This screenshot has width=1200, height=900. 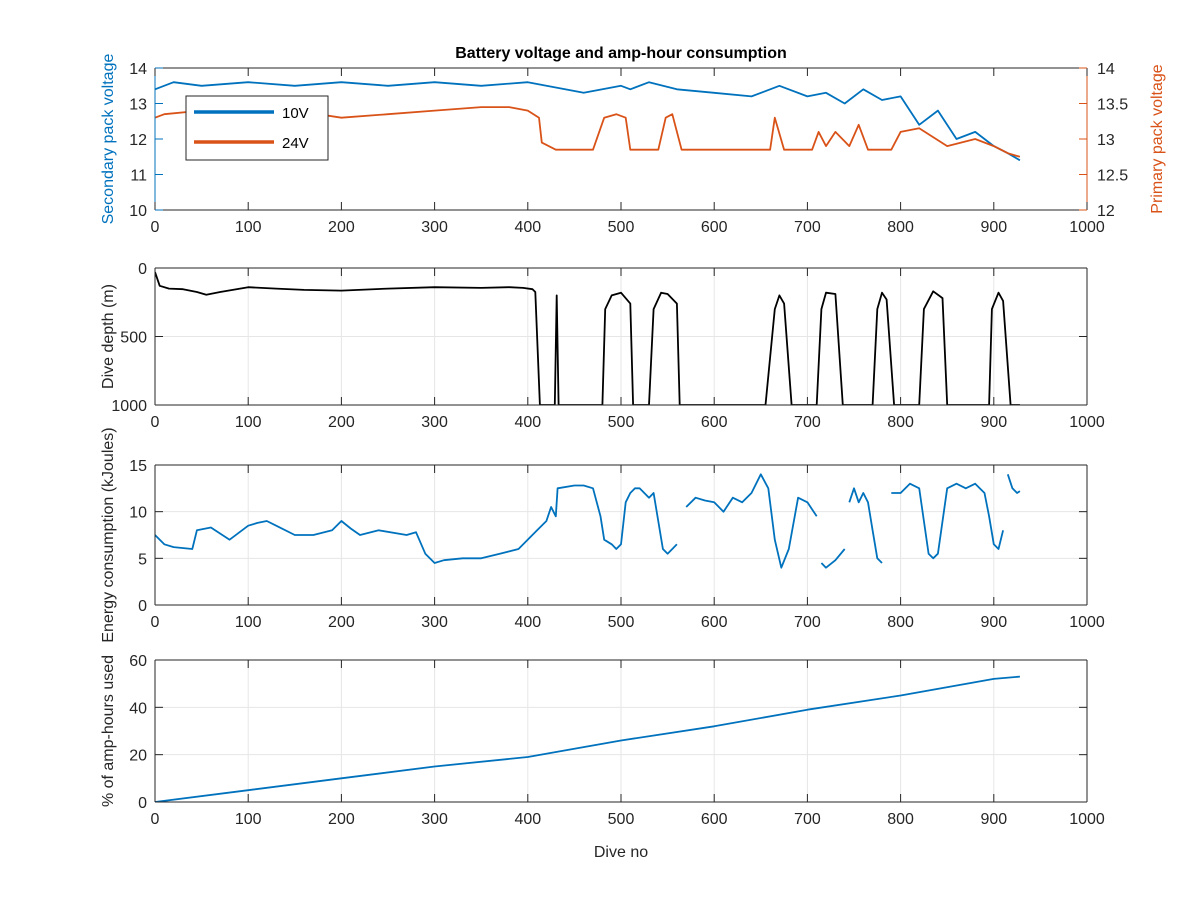 What do you see at coordinates (133, 338) in the screenshot?
I see `y-tick-label: 500` at bounding box center [133, 338].